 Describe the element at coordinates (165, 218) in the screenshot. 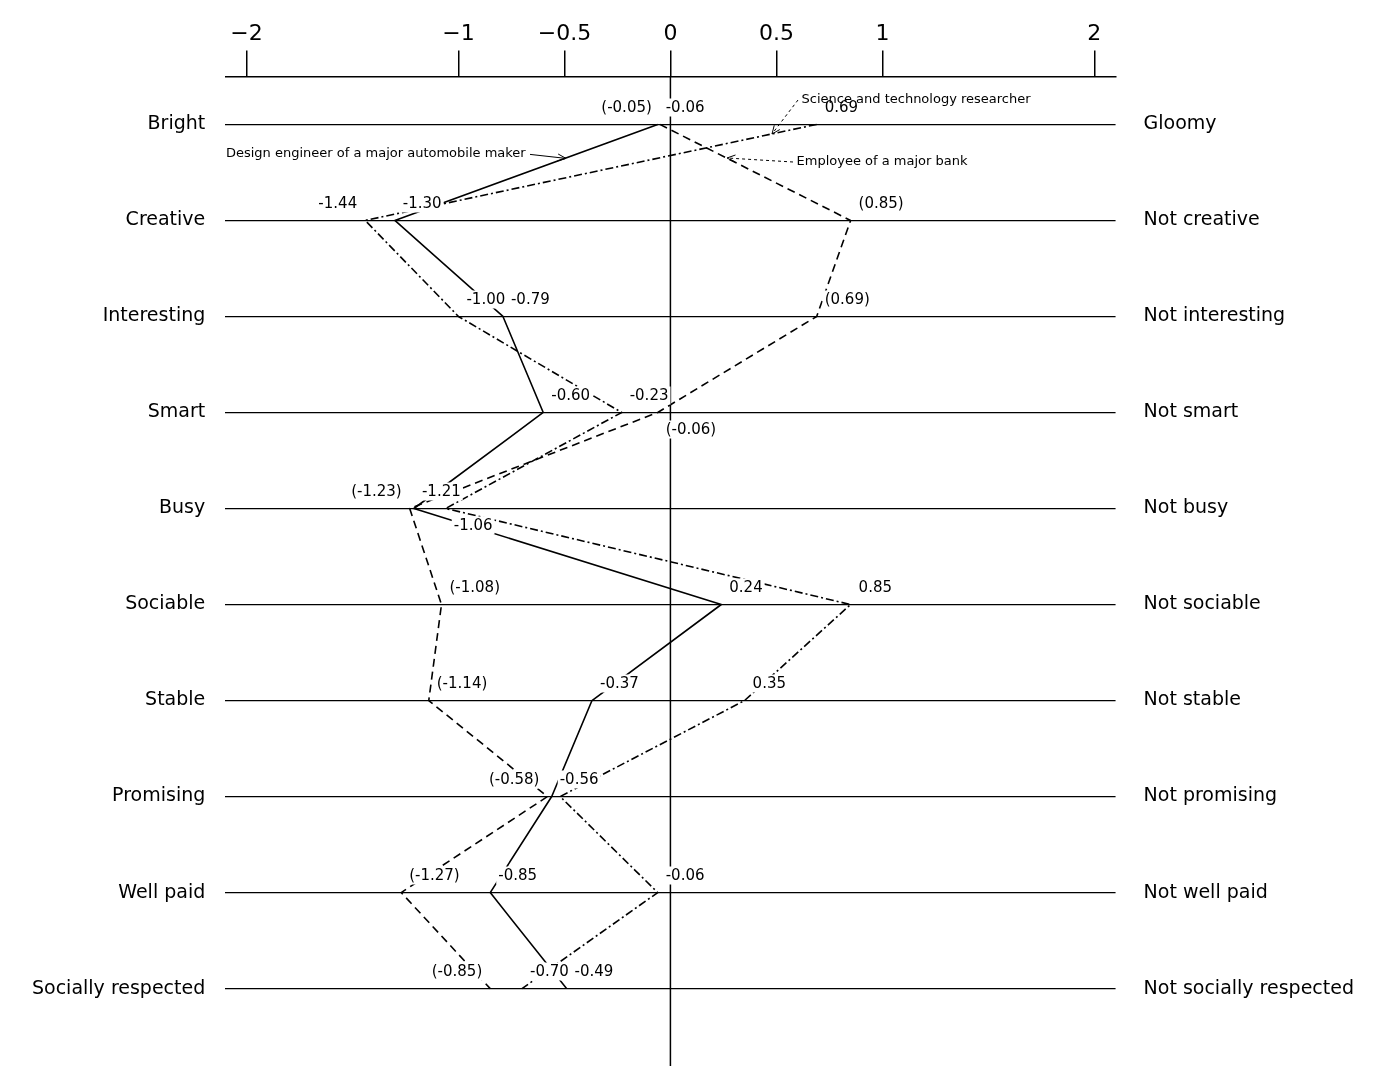

I see `y-tick-label: Creative` at that location.